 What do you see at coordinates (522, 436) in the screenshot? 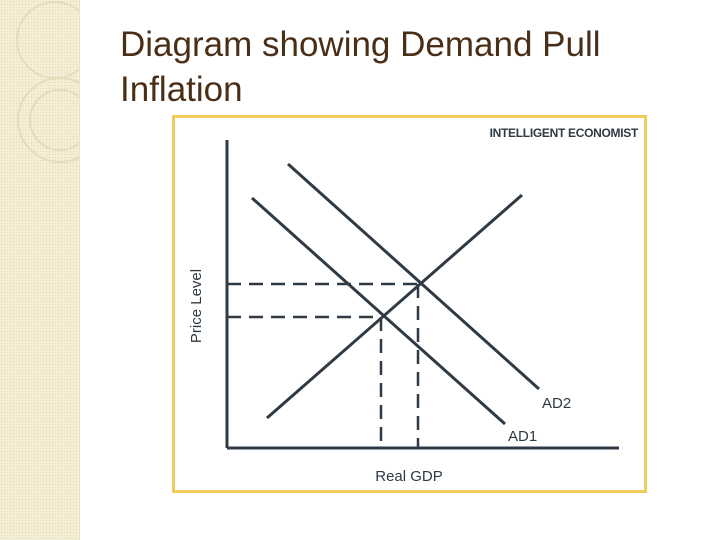
I see `ad1-label: AD1` at bounding box center [522, 436].